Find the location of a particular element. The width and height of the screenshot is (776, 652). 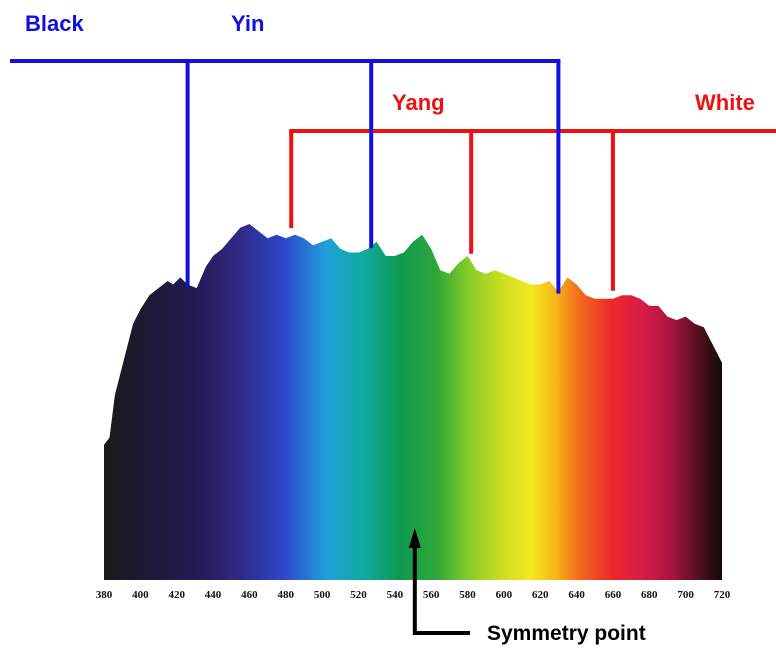

symmetry-arrow-head is located at coordinates (414, 538).